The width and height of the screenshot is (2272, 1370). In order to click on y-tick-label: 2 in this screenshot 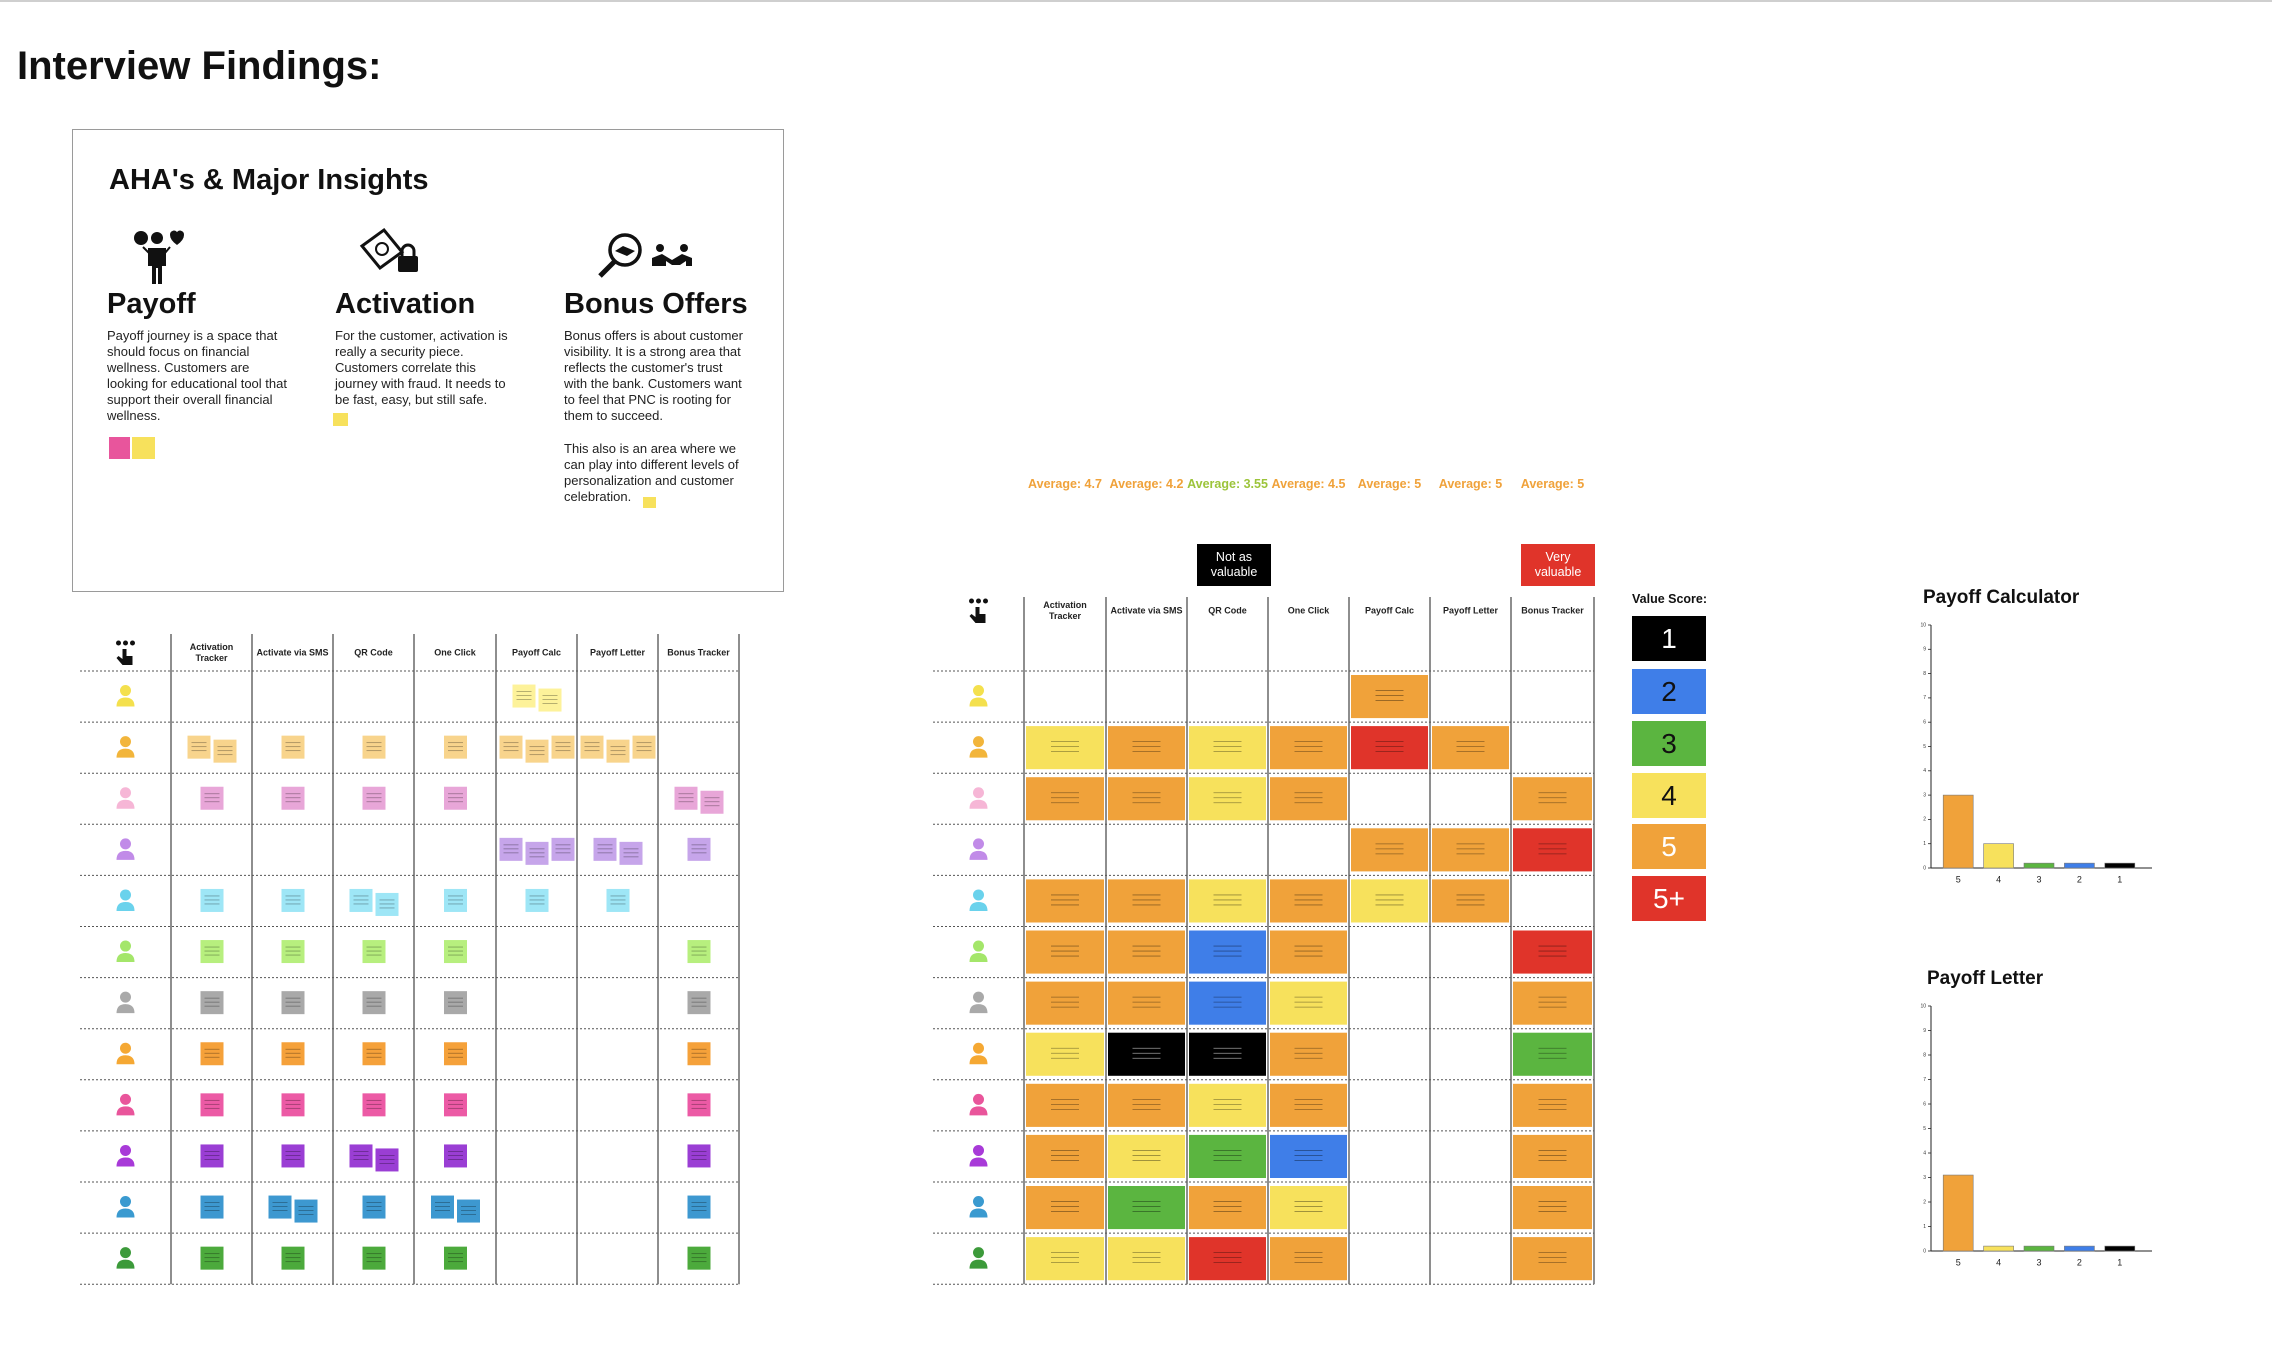, I will do `click(1924, 1202)`.